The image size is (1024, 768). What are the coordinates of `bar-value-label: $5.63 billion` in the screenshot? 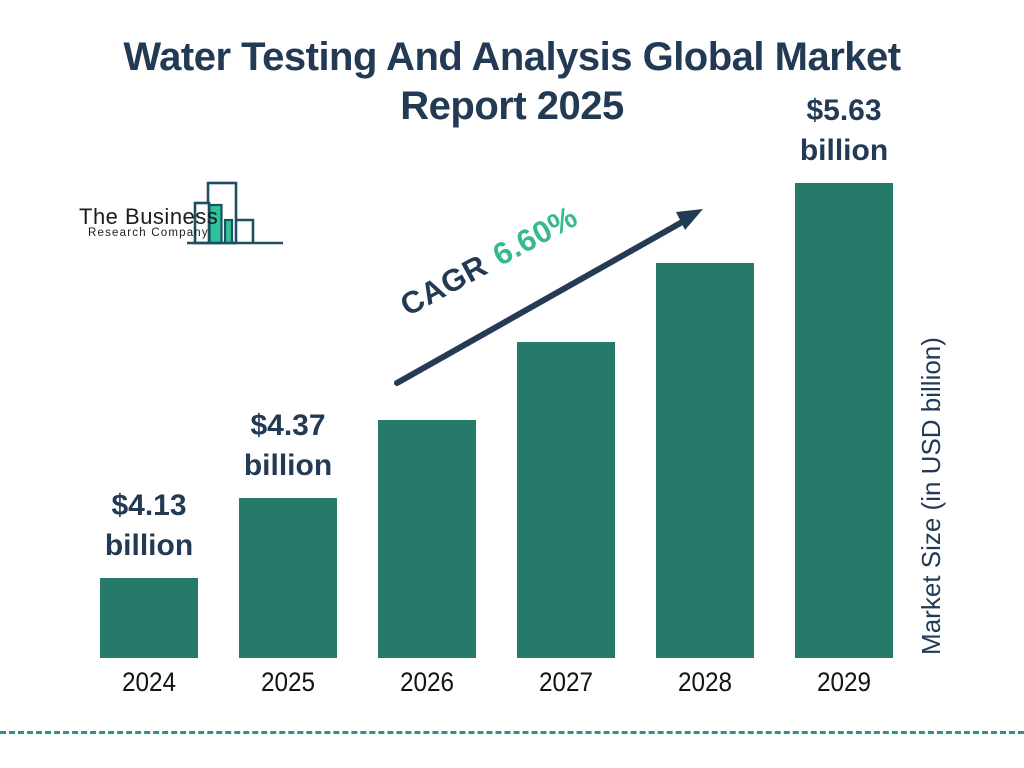 It's located at (844, 130).